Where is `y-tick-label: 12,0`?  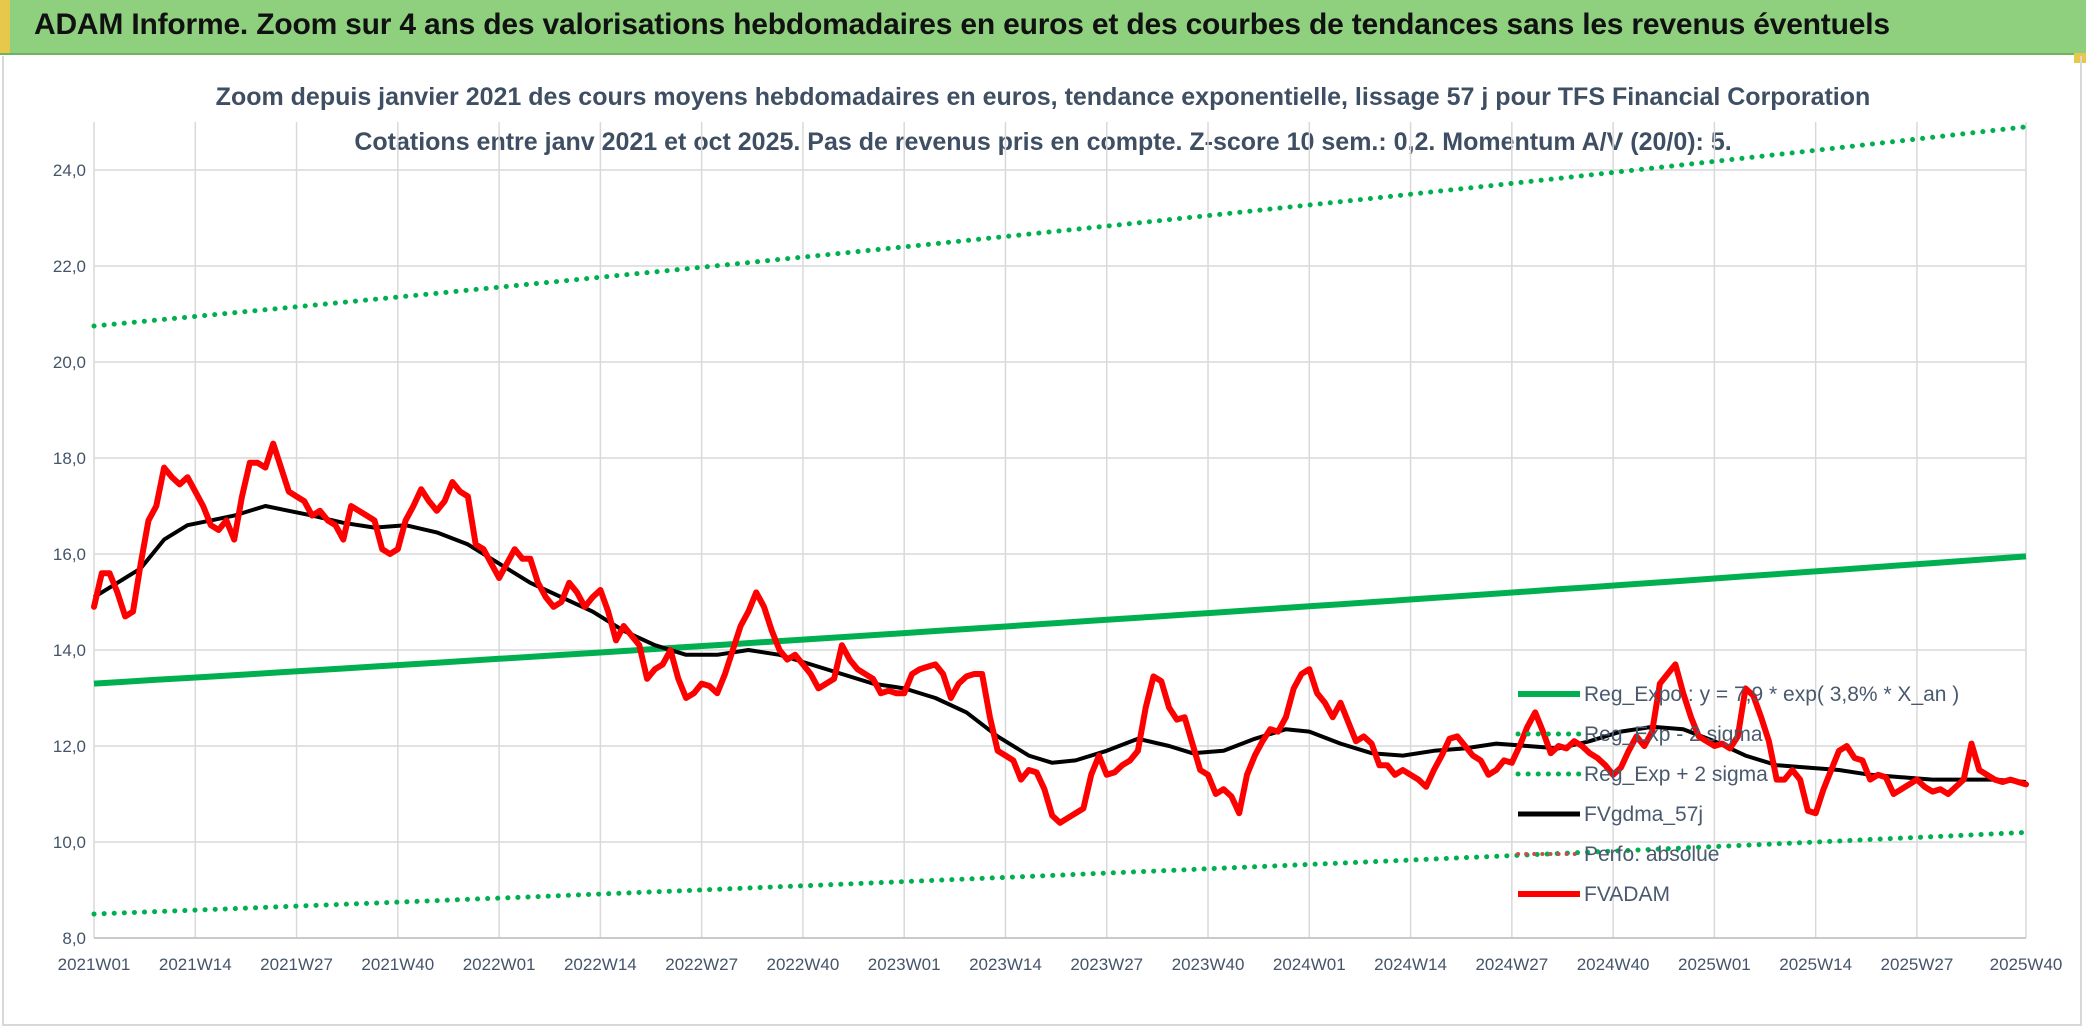
y-tick-label: 12,0 is located at coordinates (69, 746).